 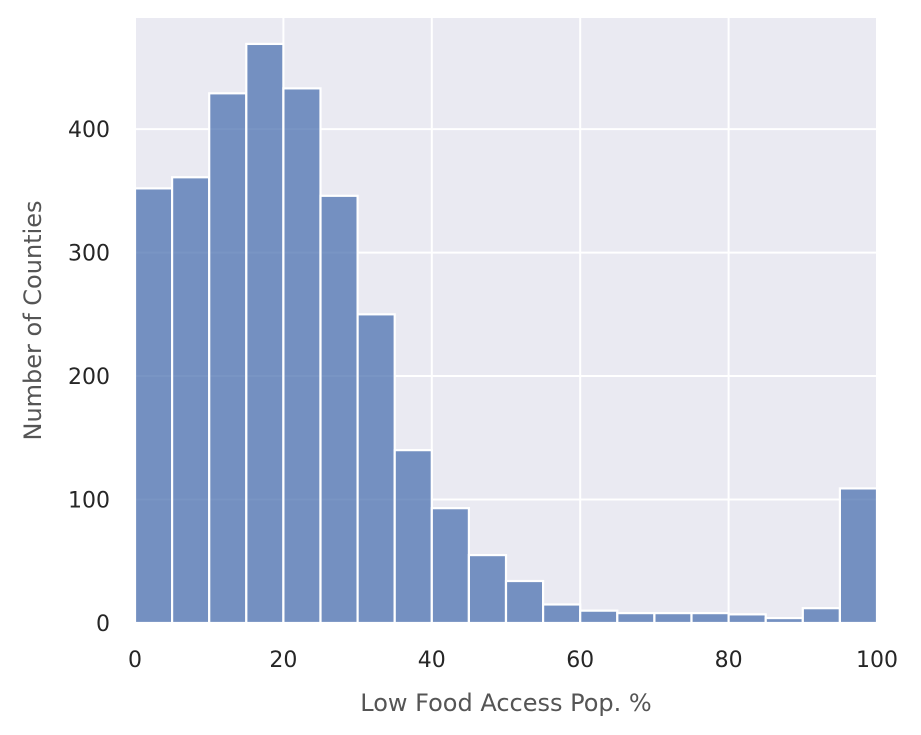 I want to click on x-tick-labels: 0 20 40 60 80 100, so click(x=513, y=660).